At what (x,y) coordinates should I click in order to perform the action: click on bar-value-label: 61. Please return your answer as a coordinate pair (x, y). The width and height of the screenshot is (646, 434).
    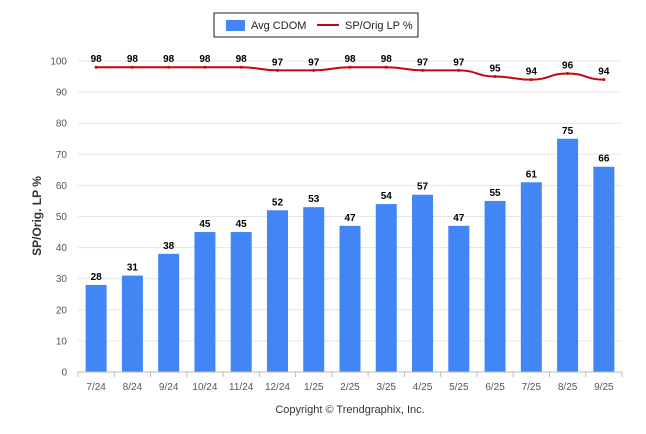
    Looking at the image, I should click on (532, 174).